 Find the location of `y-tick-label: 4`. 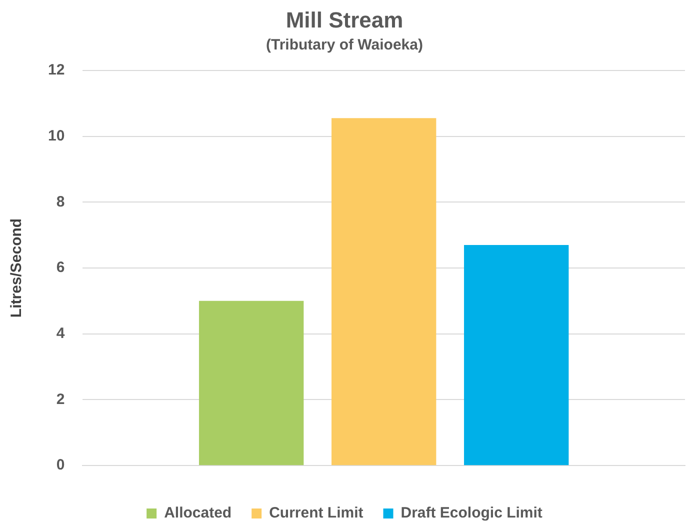

y-tick-label: 4 is located at coordinates (61, 333).